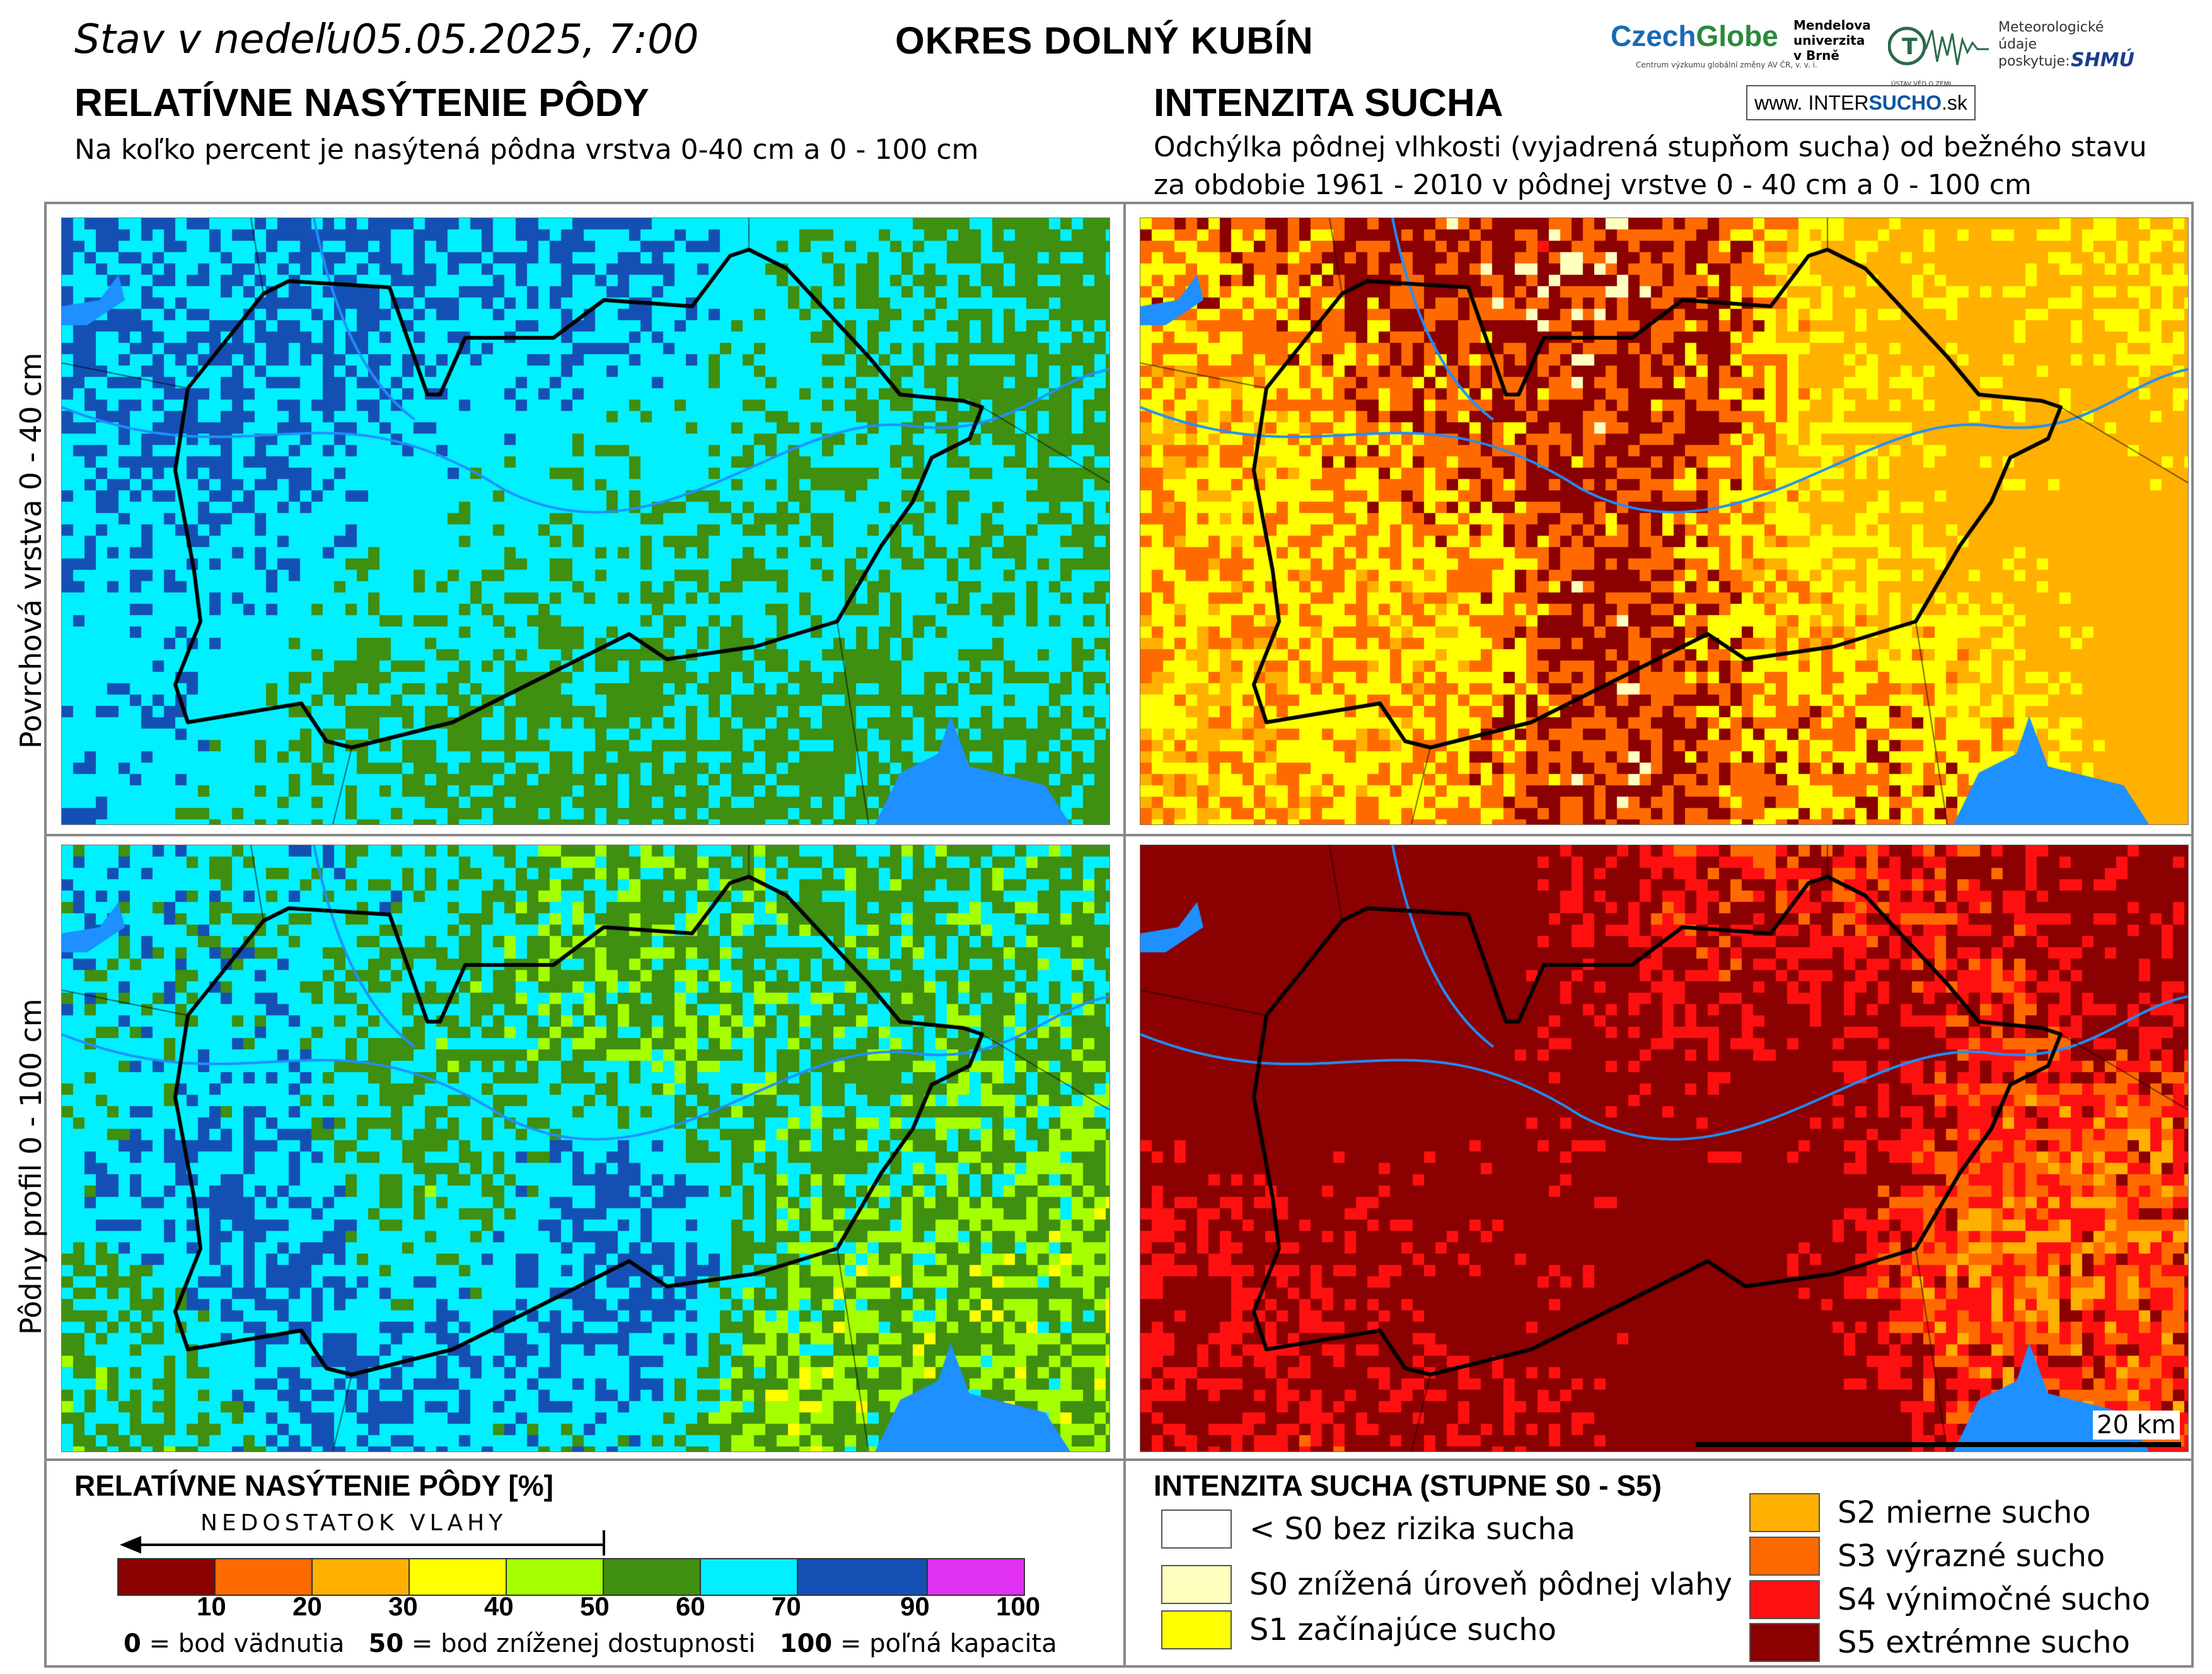 The image size is (2212, 1674). What do you see at coordinates (1124, 935) in the screenshot?
I see `panel-divider-vertical` at bounding box center [1124, 935].